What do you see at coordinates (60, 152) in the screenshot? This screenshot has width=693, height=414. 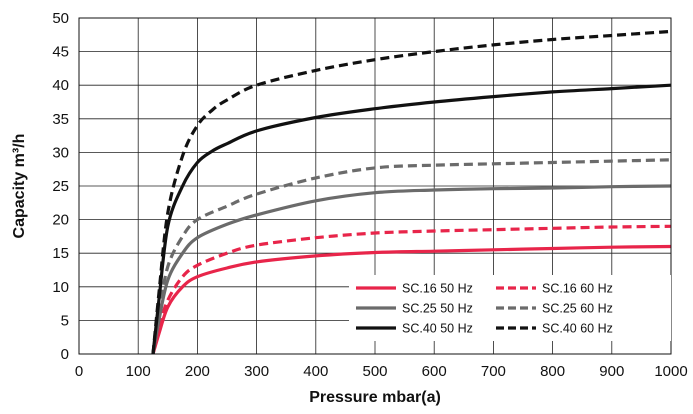 I see `y-tick-label: 30` at bounding box center [60, 152].